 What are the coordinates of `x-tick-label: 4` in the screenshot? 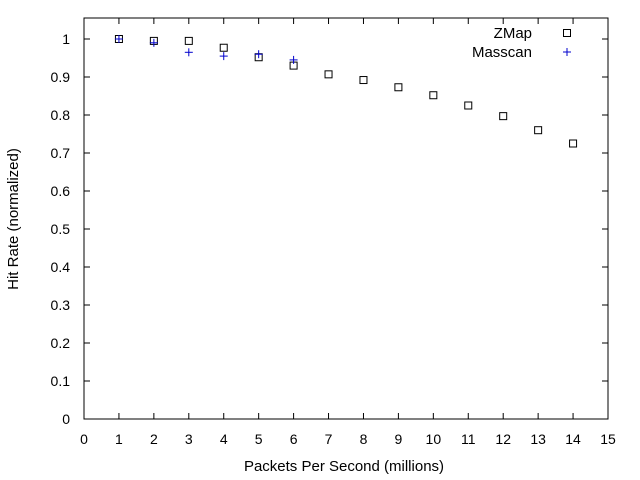 It's located at (224, 439).